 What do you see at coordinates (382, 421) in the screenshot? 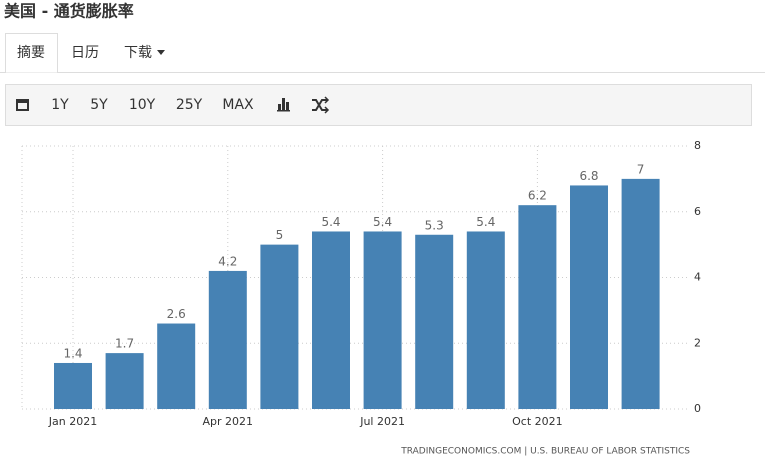
I see `x-tick-label: Jul 2021` at bounding box center [382, 421].